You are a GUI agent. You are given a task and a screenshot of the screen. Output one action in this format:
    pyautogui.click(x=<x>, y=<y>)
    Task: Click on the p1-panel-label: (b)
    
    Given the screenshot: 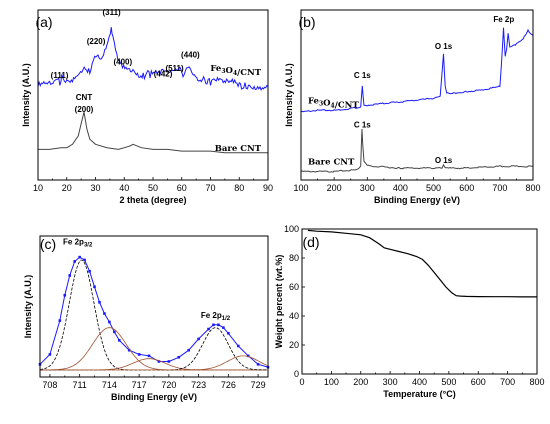 What is the action you would take?
    pyautogui.click(x=306, y=22)
    